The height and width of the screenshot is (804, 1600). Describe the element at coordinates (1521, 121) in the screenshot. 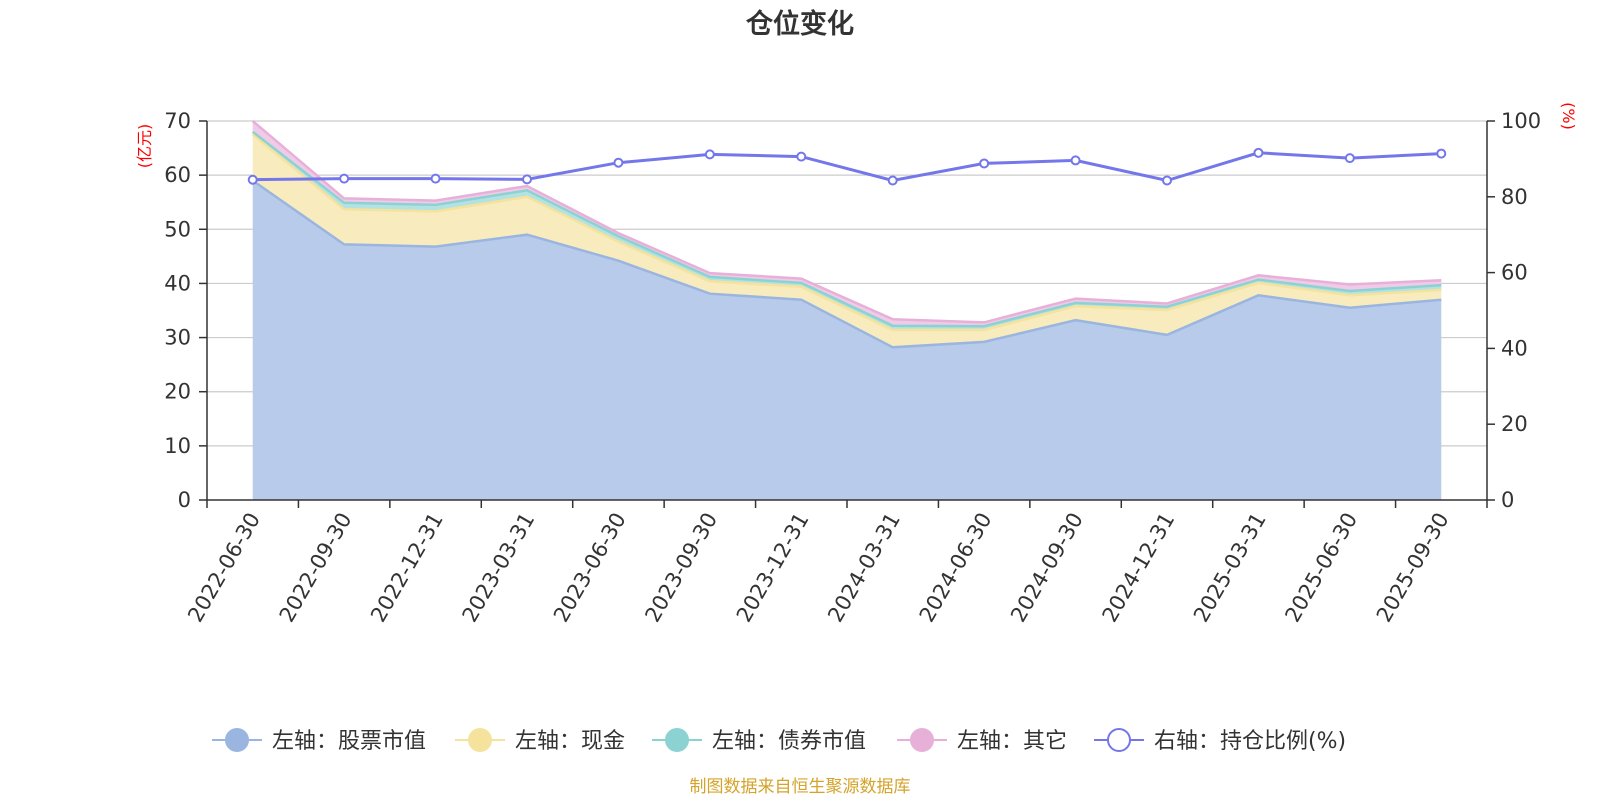

I see `right-axis-tick-label: 100` at that location.